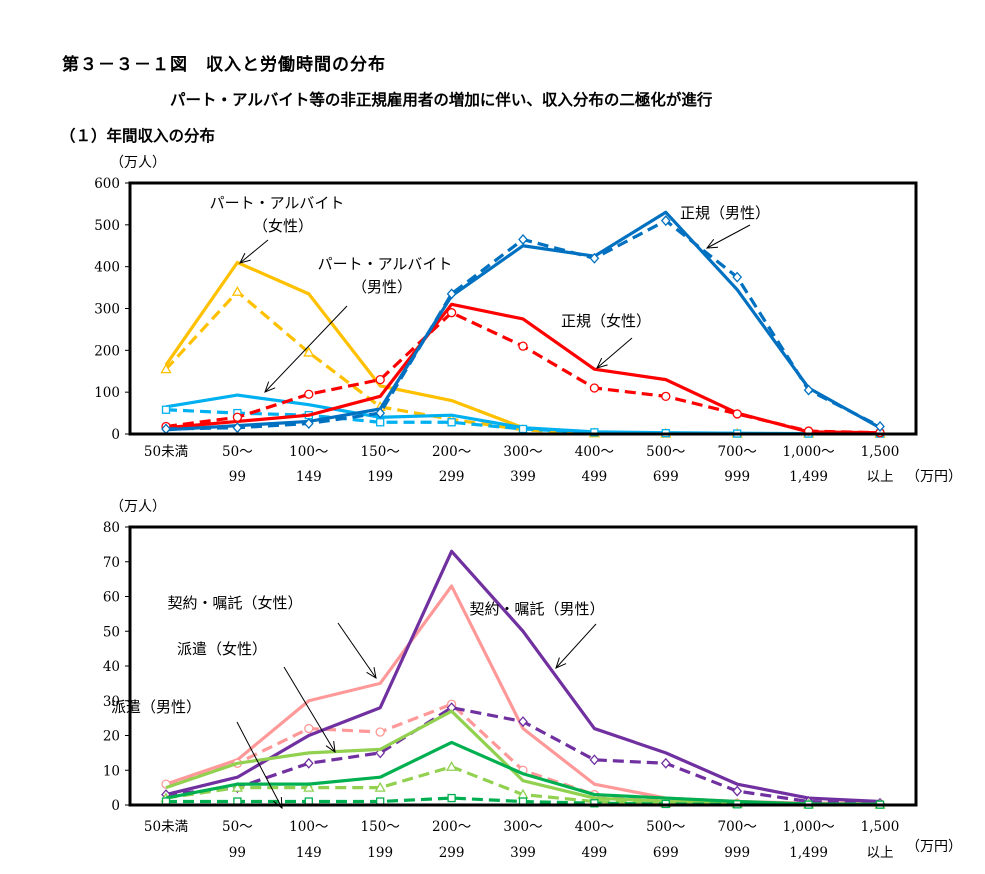 The image size is (985, 874). What do you see at coordinates (237, 452) in the screenshot?
I see `x-tick-label: 50～` at bounding box center [237, 452].